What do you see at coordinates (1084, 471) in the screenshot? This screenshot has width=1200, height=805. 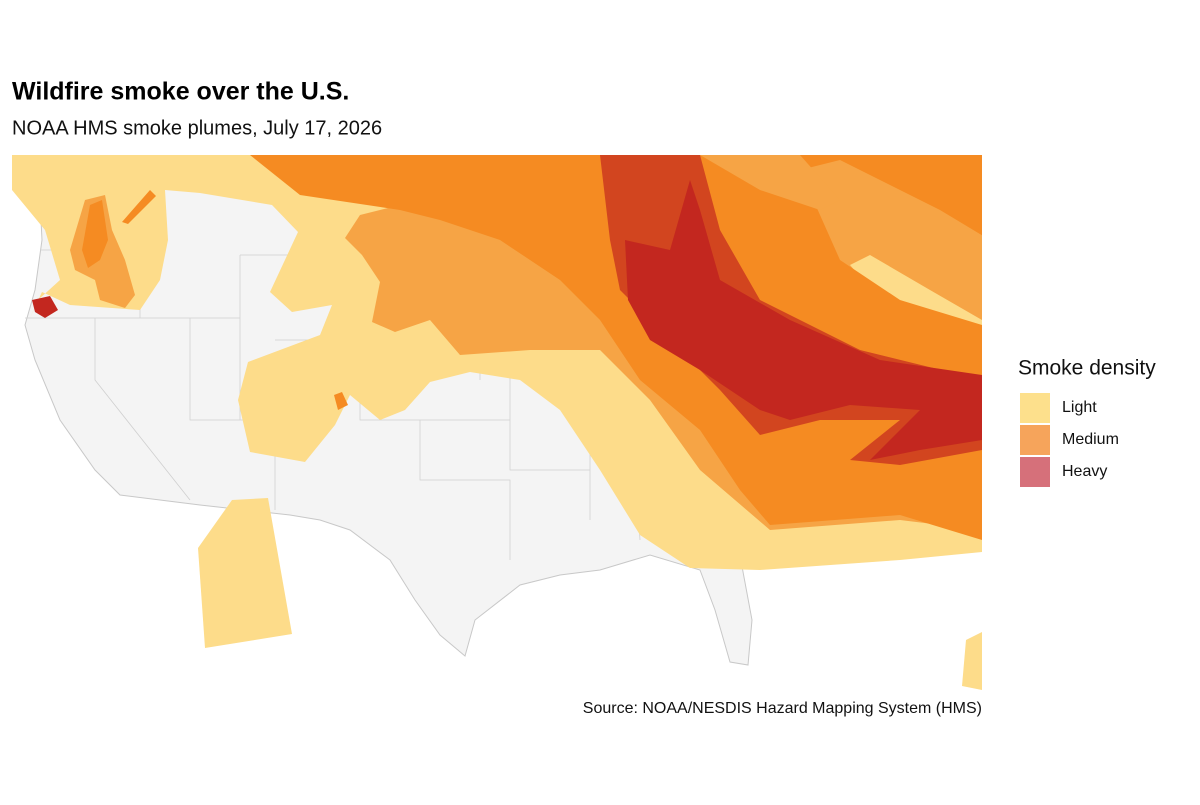 I see `legend-label: Heavy` at bounding box center [1084, 471].